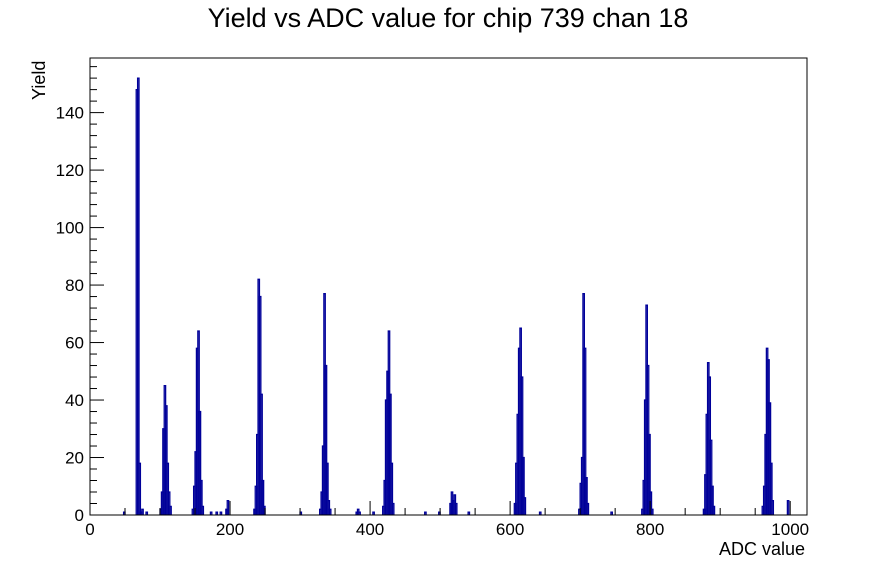  I want to click on y-tick-label-40: 40, so click(74, 400).